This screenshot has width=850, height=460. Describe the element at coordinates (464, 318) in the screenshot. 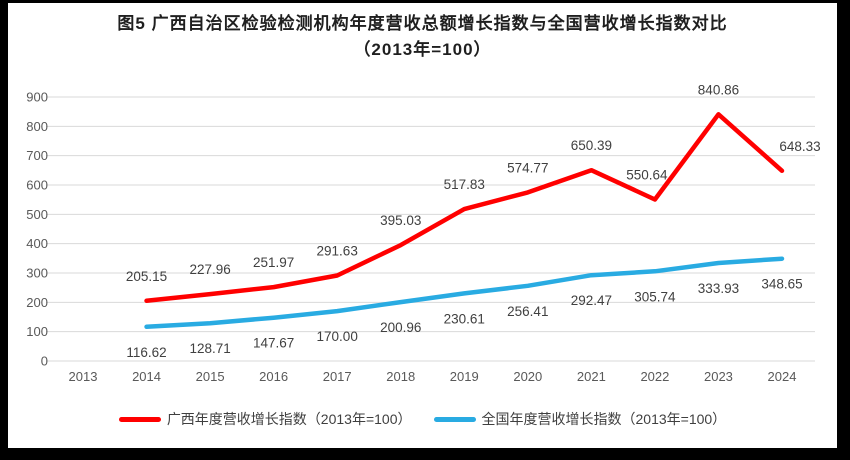

I see `svg-text: 230.61` at that location.